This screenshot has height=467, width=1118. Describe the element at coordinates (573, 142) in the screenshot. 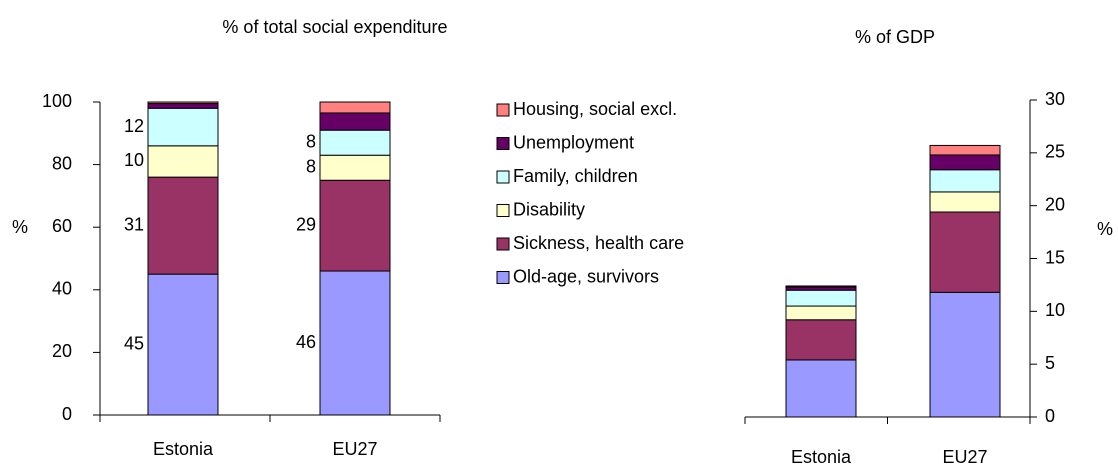

I see `legend-label: Unemployment` at that location.